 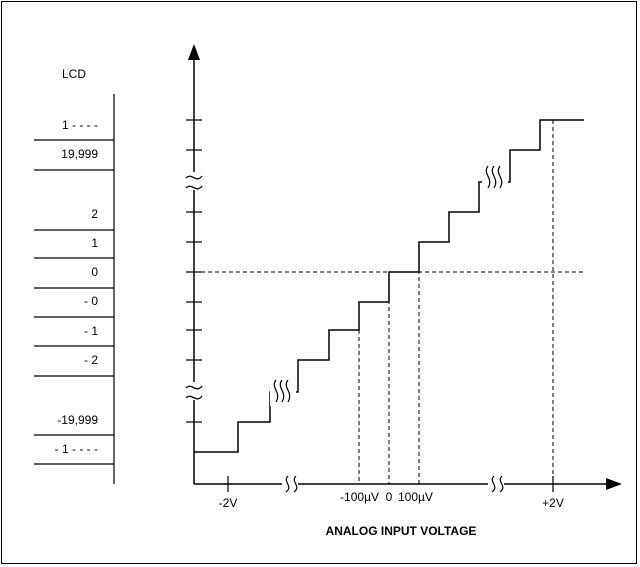 I want to click on x-axis-break-icon, so click(x=393, y=484).